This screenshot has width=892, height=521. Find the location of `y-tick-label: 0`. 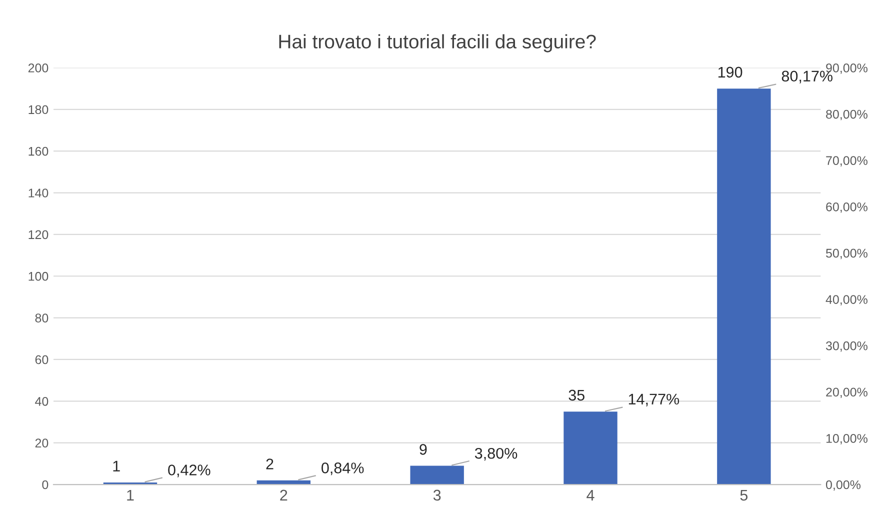

y-tick-label: 0 is located at coordinates (45, 485).